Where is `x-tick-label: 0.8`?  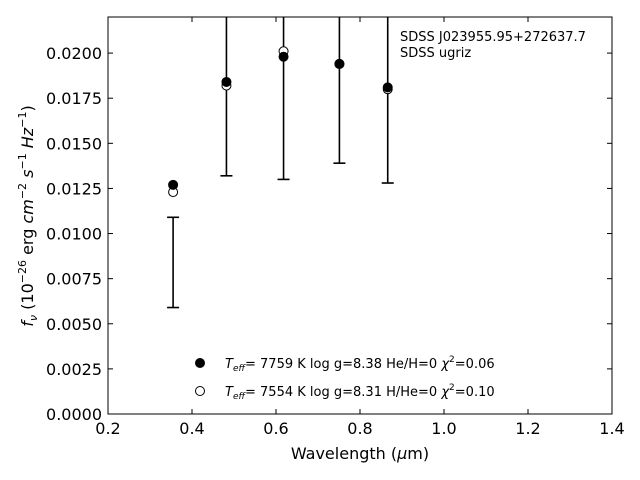 x-tick-label: 0.8 is located at coordinates (359, 428).